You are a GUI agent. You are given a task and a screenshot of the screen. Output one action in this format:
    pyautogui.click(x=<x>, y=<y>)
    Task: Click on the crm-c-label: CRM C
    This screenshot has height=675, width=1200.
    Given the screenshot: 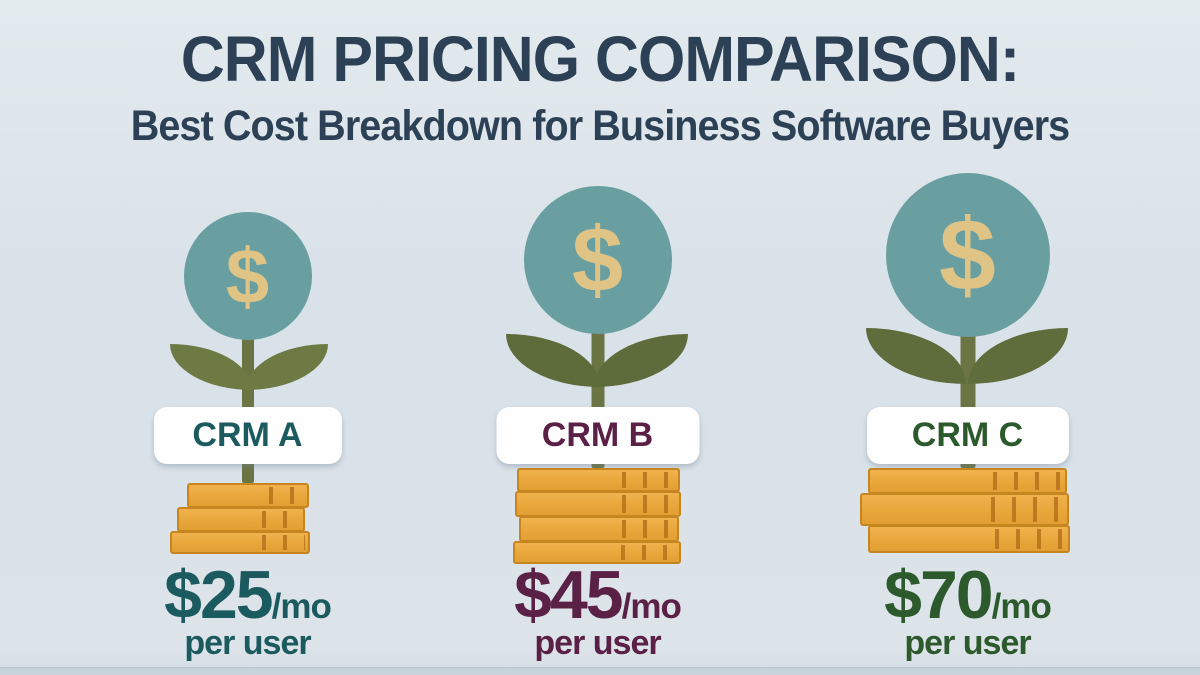 What is the action you would take?
    pyautogui.click(x=967, y=435)
    